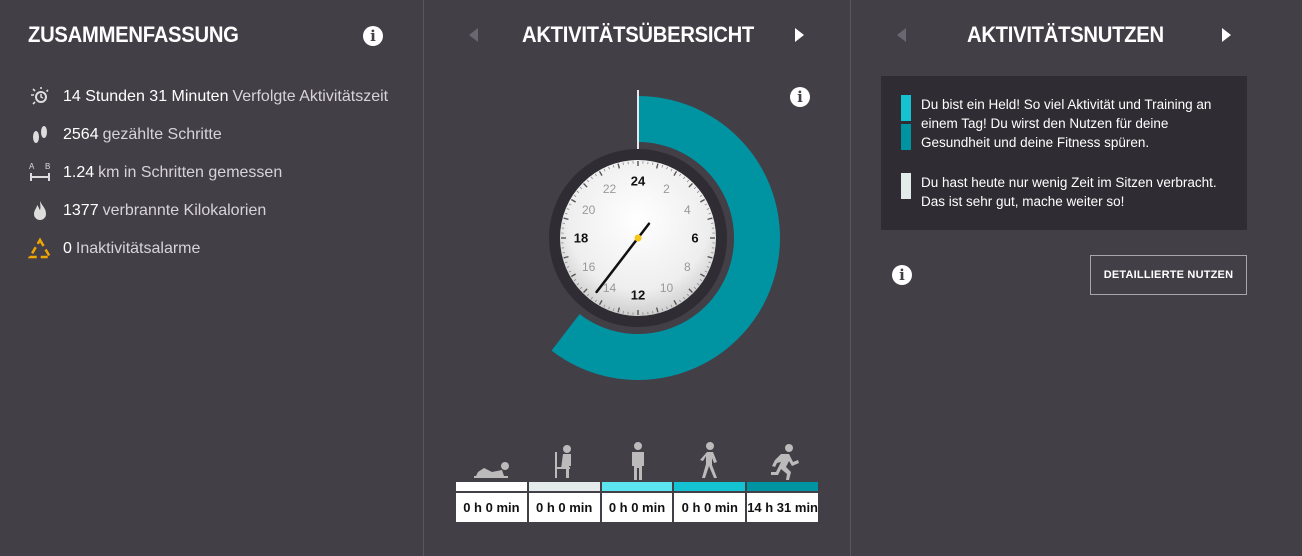  Describe the element at coordinates (906, 108) in the screenshot. I see `walking-color-mark` at that location.